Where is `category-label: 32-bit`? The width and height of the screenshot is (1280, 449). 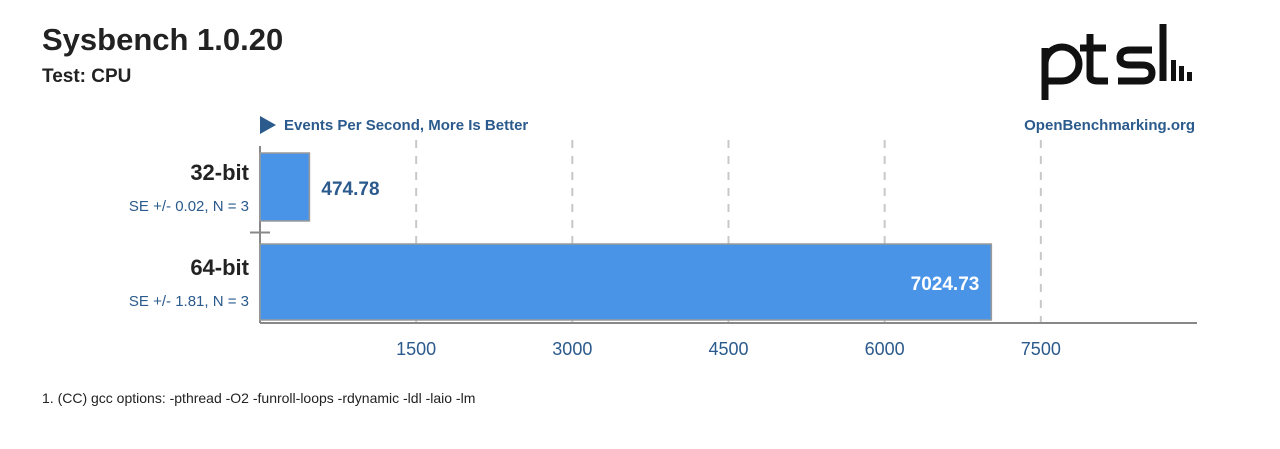
category-label: 32-bit is located at coordinates (219, 172).